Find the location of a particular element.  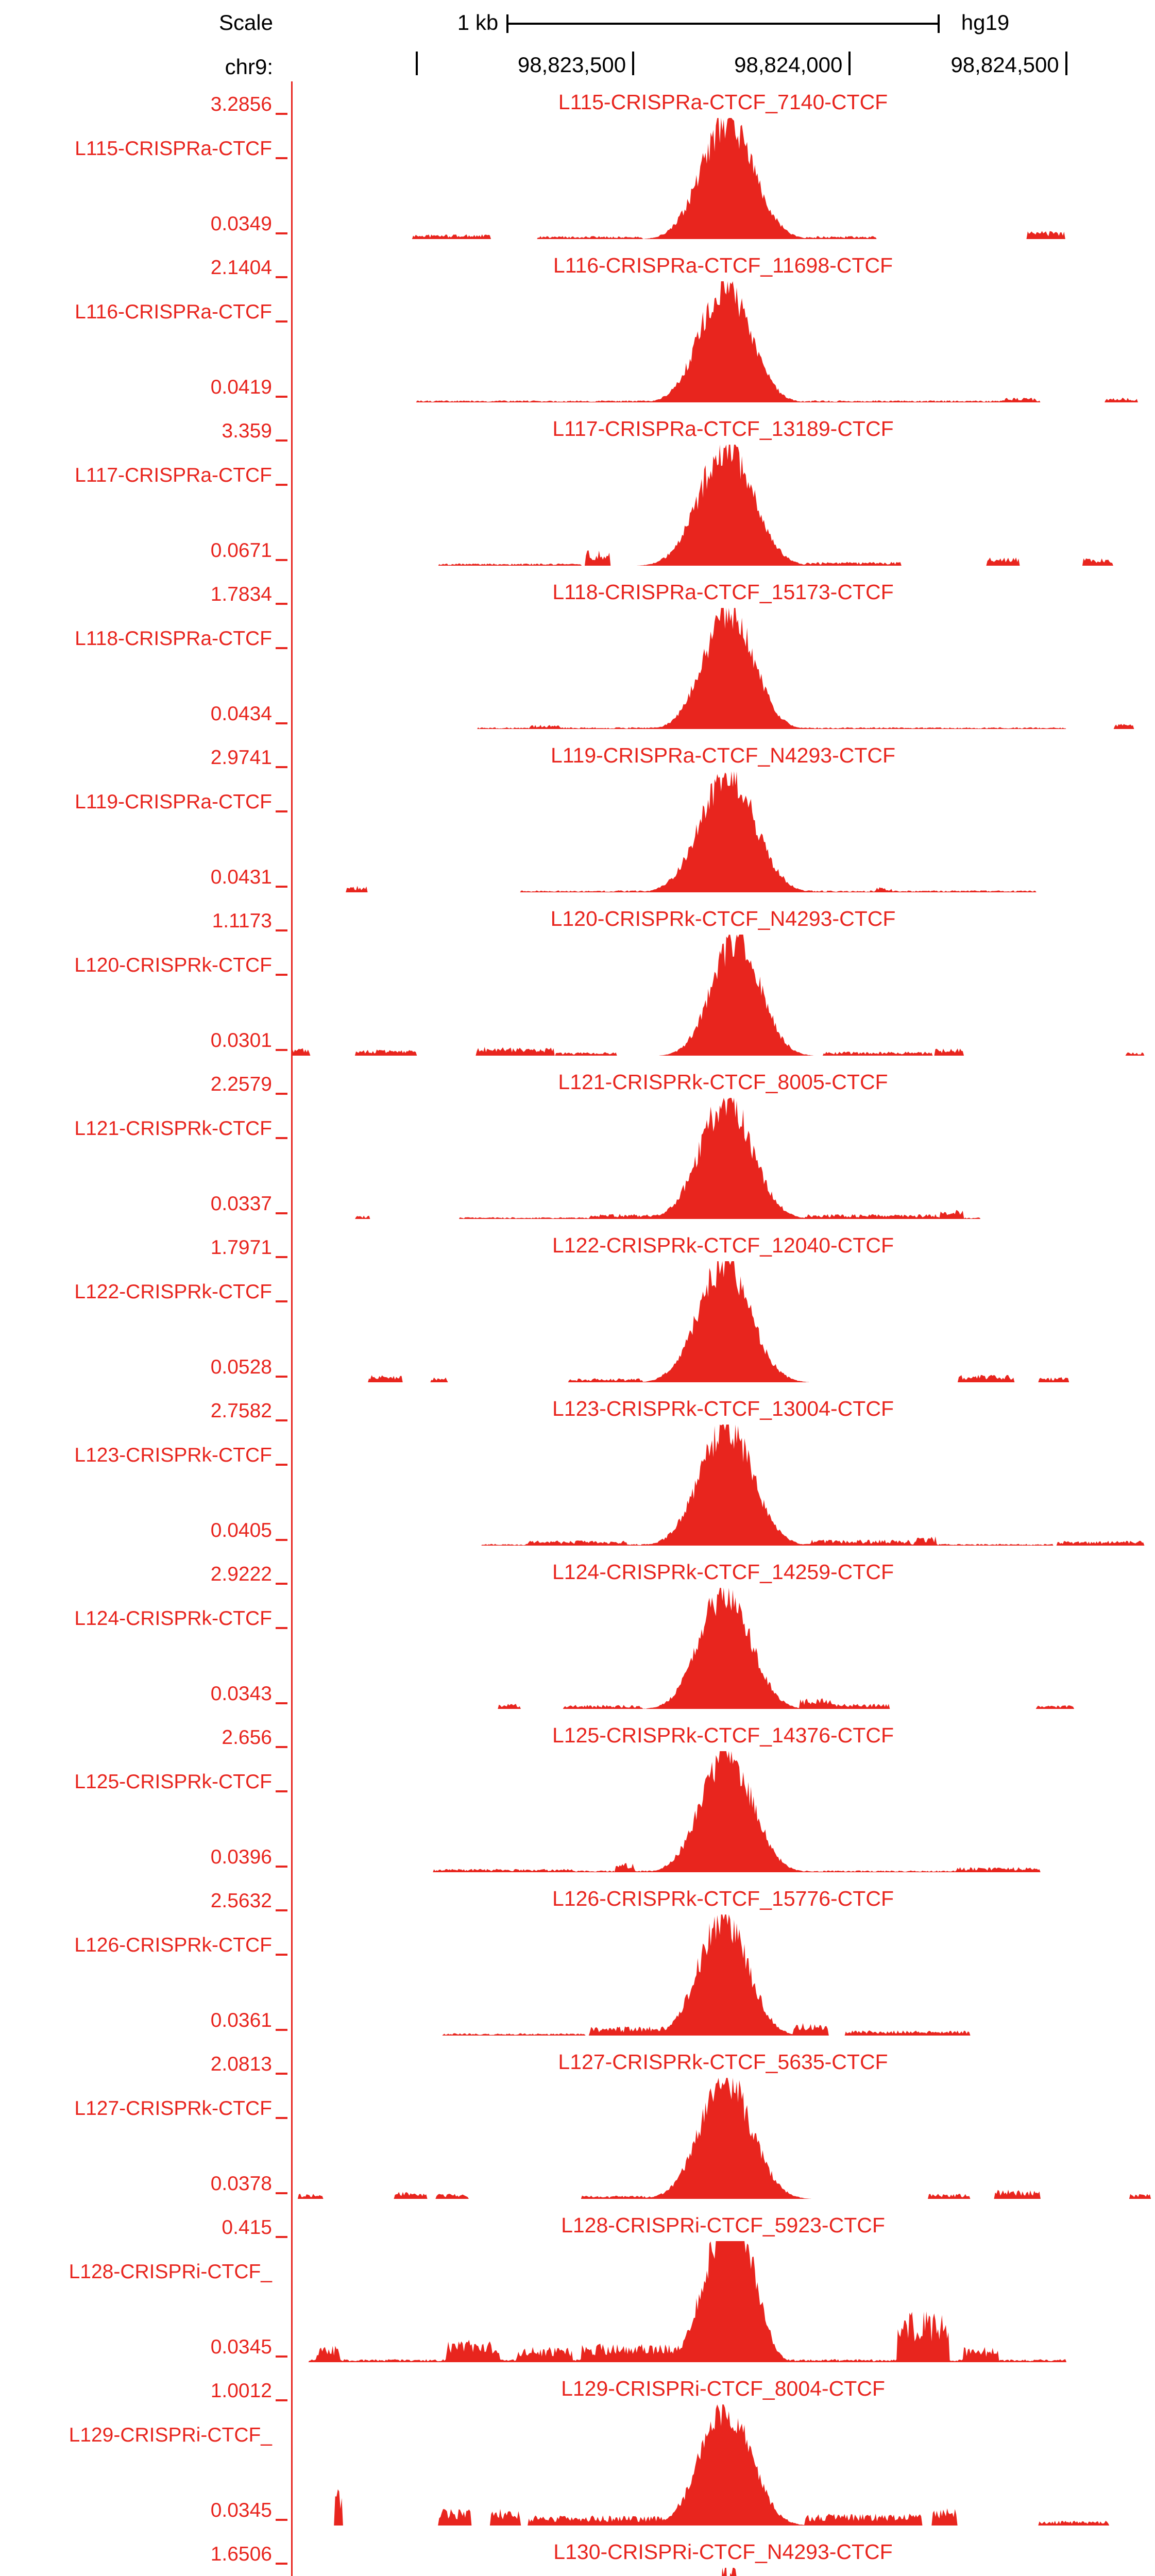

track-name: L120-CRISPRk-CTCF is located at coordinates (173, 965).